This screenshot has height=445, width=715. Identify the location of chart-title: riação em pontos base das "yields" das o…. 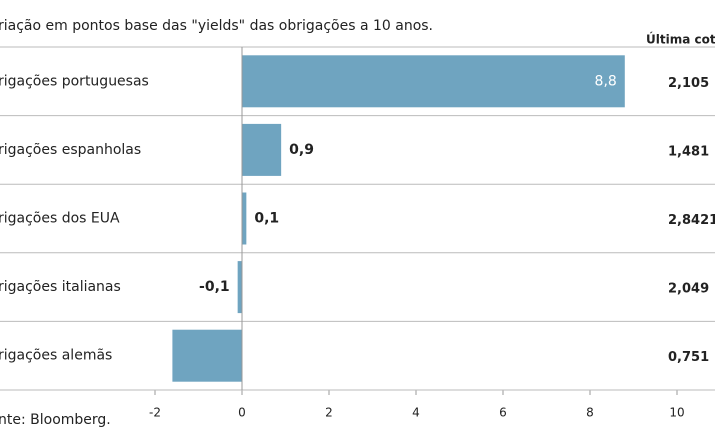
(216, 26).